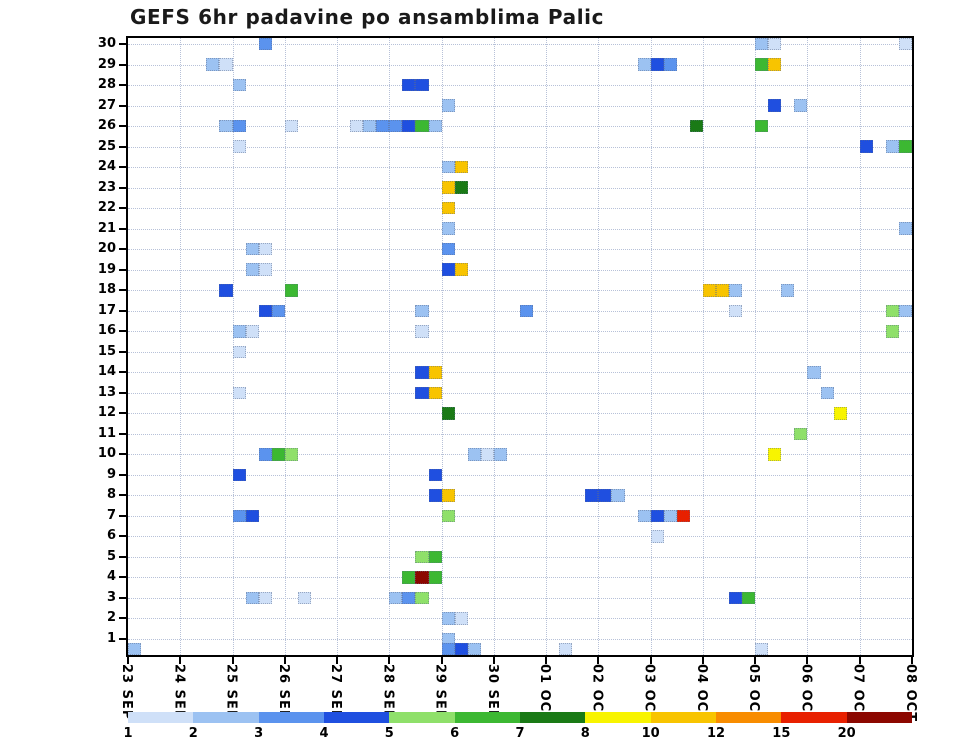  Describe the element at coordinates (781, 733) in the screenshot. I see `legend-label: 15` at that location.